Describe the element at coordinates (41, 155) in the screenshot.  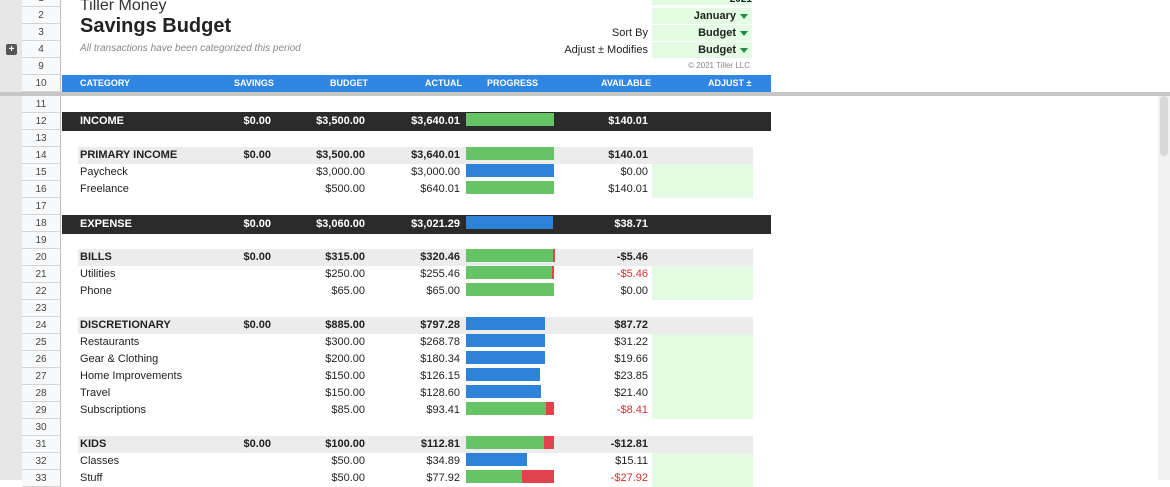
I see `row-number: 14` at that location.